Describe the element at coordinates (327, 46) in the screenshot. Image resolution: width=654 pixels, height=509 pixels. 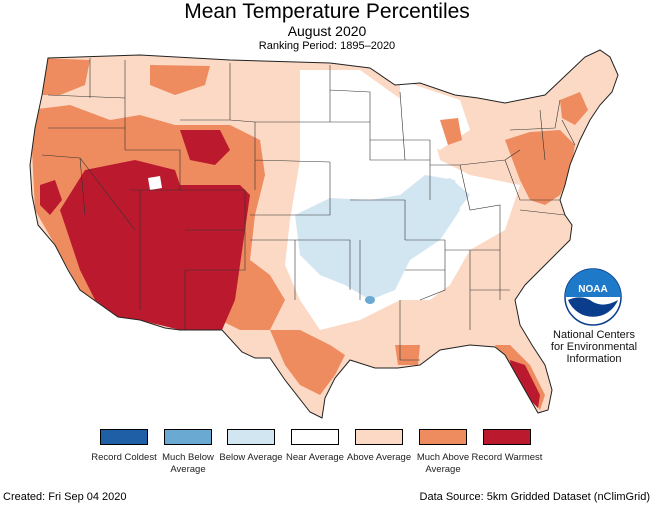
I see `ranking-period: Ranking Period: 1895–2020` at that location.